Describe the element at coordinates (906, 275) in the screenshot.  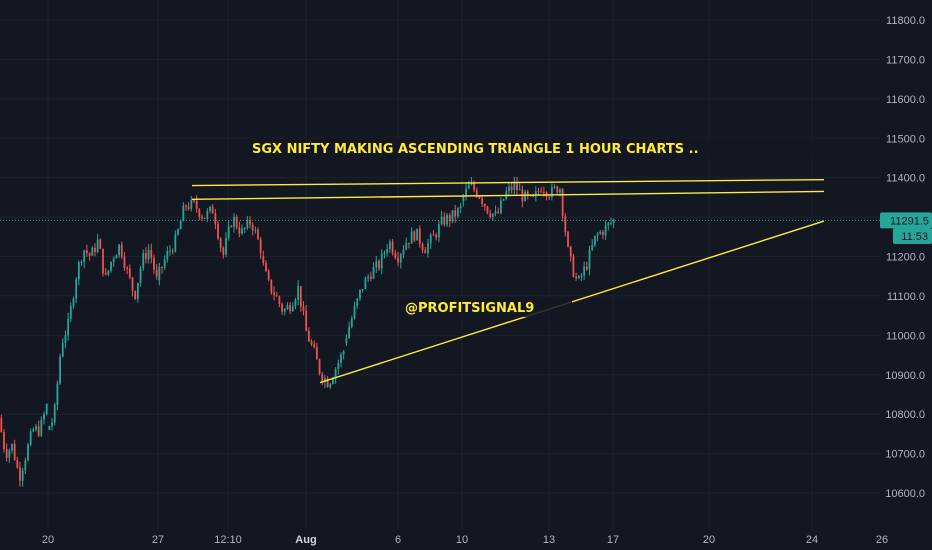
I see `y-axis-panel` at that location.